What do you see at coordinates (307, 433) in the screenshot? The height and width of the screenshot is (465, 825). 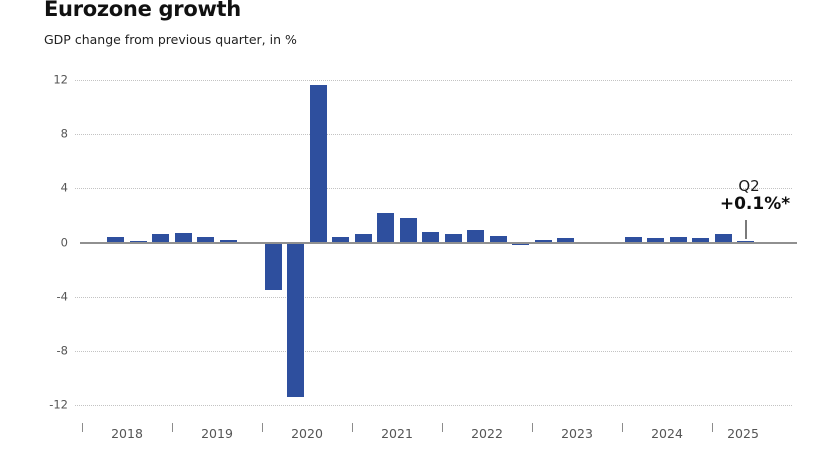 I see `year-label-2020: 2020` at bounding box center [307, 433].